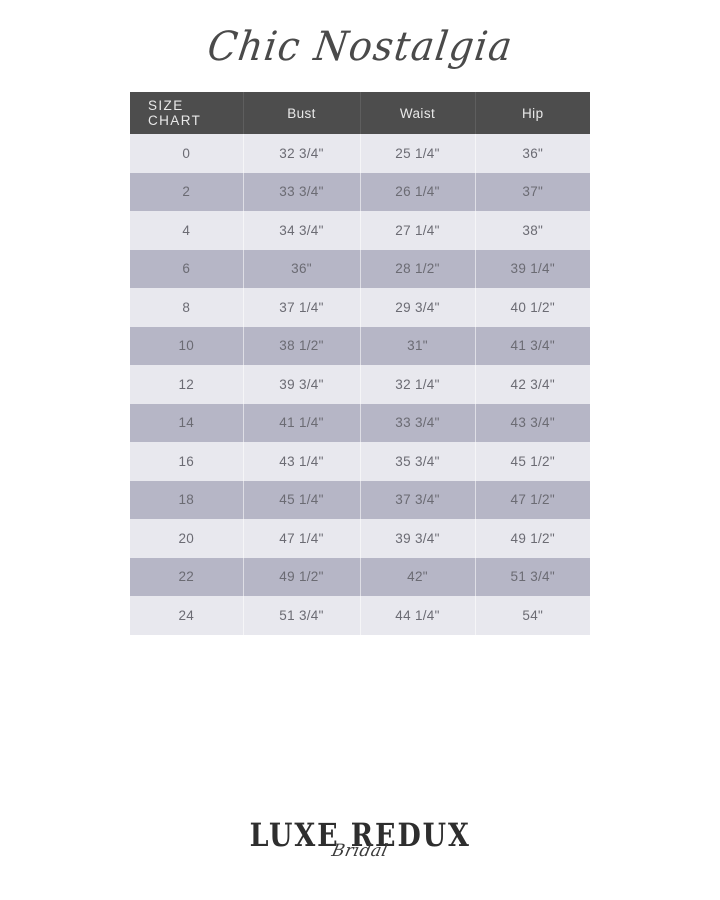  Describe the element at coordinates (187, 538) in the screenshot. I see `cell-size: 20` at that location.